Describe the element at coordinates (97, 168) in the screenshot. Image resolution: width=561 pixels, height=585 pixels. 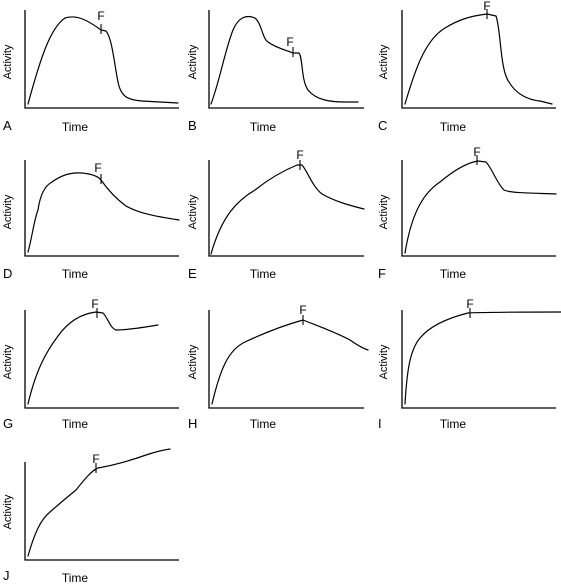
I see `panel-d-f-label: F` at that location.